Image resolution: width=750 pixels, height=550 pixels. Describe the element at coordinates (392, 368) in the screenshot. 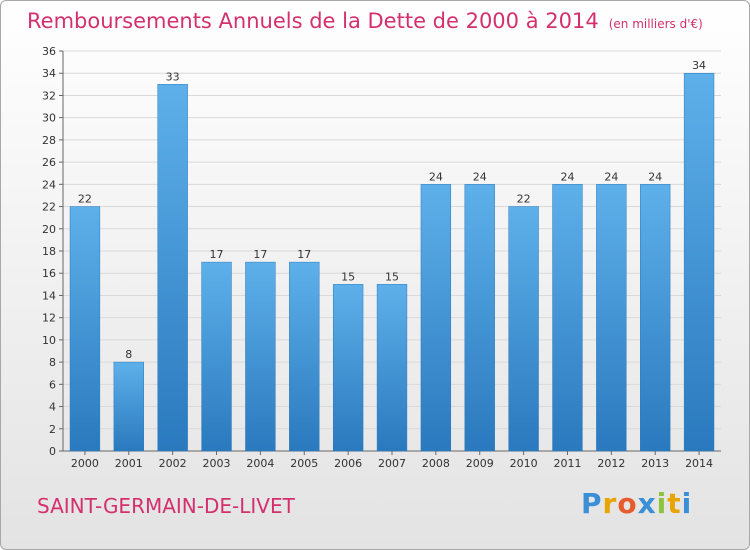

I see `bar-2007` at that location.